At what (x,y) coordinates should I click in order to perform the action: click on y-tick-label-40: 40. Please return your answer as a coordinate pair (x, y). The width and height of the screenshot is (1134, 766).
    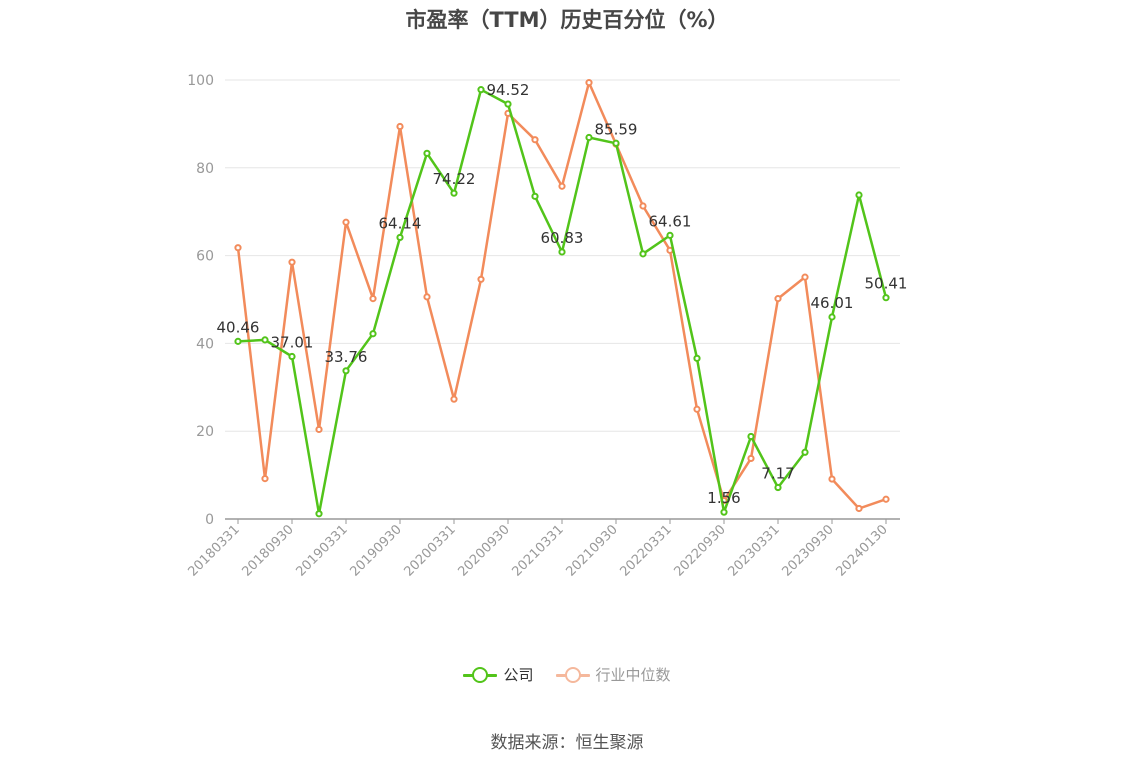
    Looking at the image, I should click on (205, 344).